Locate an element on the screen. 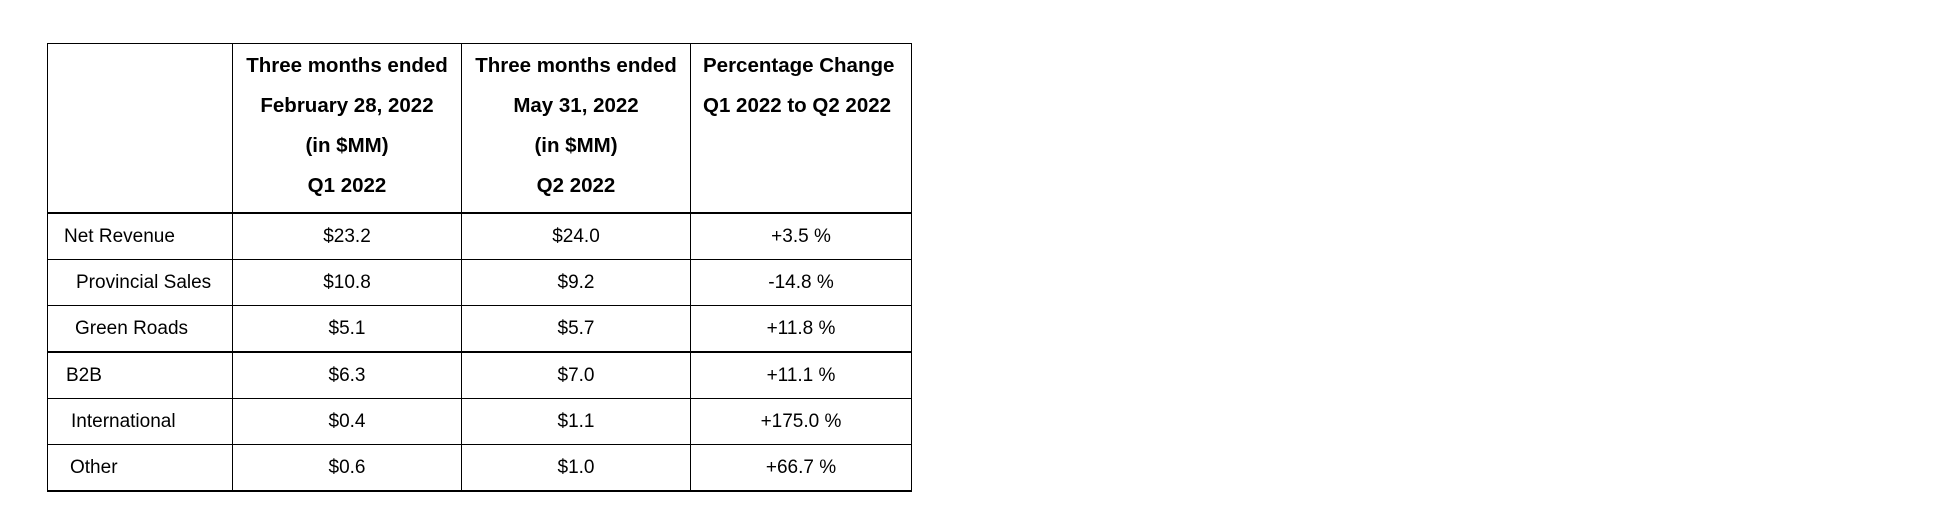 Image resolution: width=1948 pixels, height=508 pixels. pct-value: +11.8 % is located at coordinates (801, 329).